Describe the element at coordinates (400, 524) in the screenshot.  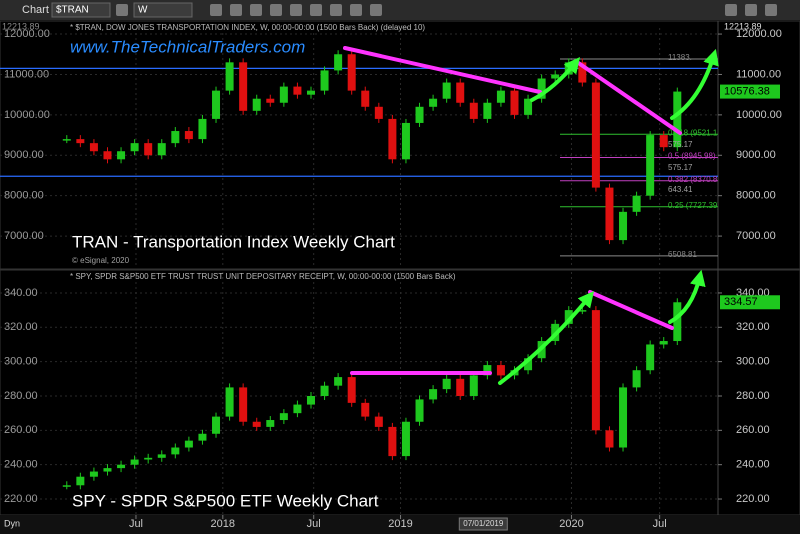
I see `x-tick-label: 2019` at that location.